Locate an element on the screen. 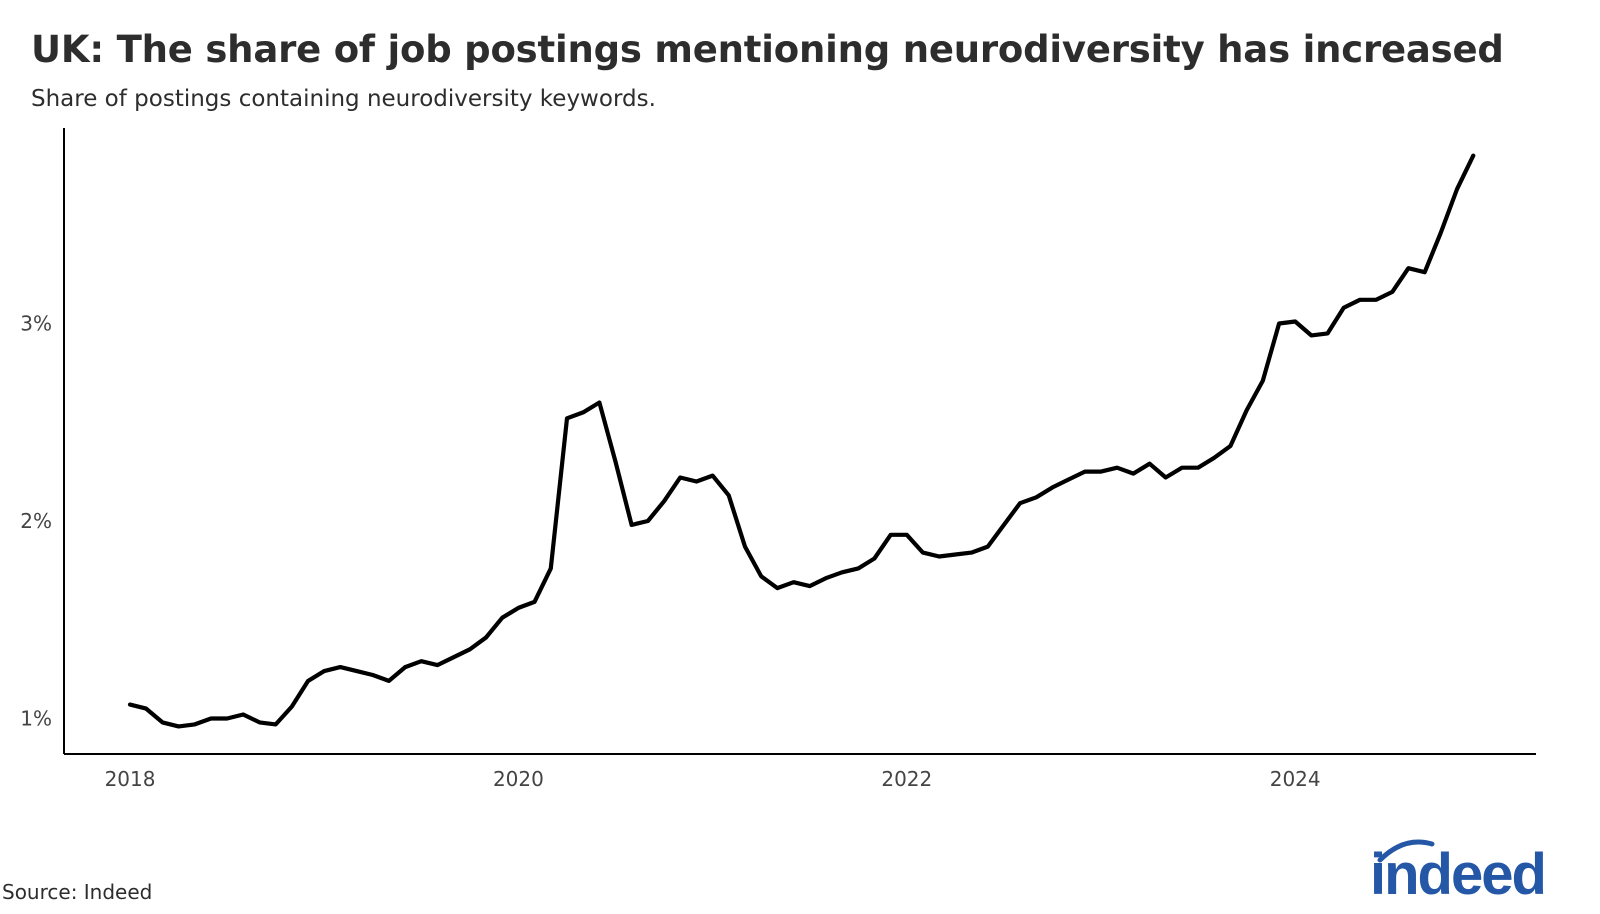 This screenshot has height=914, width=1600. y-tick-label: 3% is located at coordinates (36, 324).